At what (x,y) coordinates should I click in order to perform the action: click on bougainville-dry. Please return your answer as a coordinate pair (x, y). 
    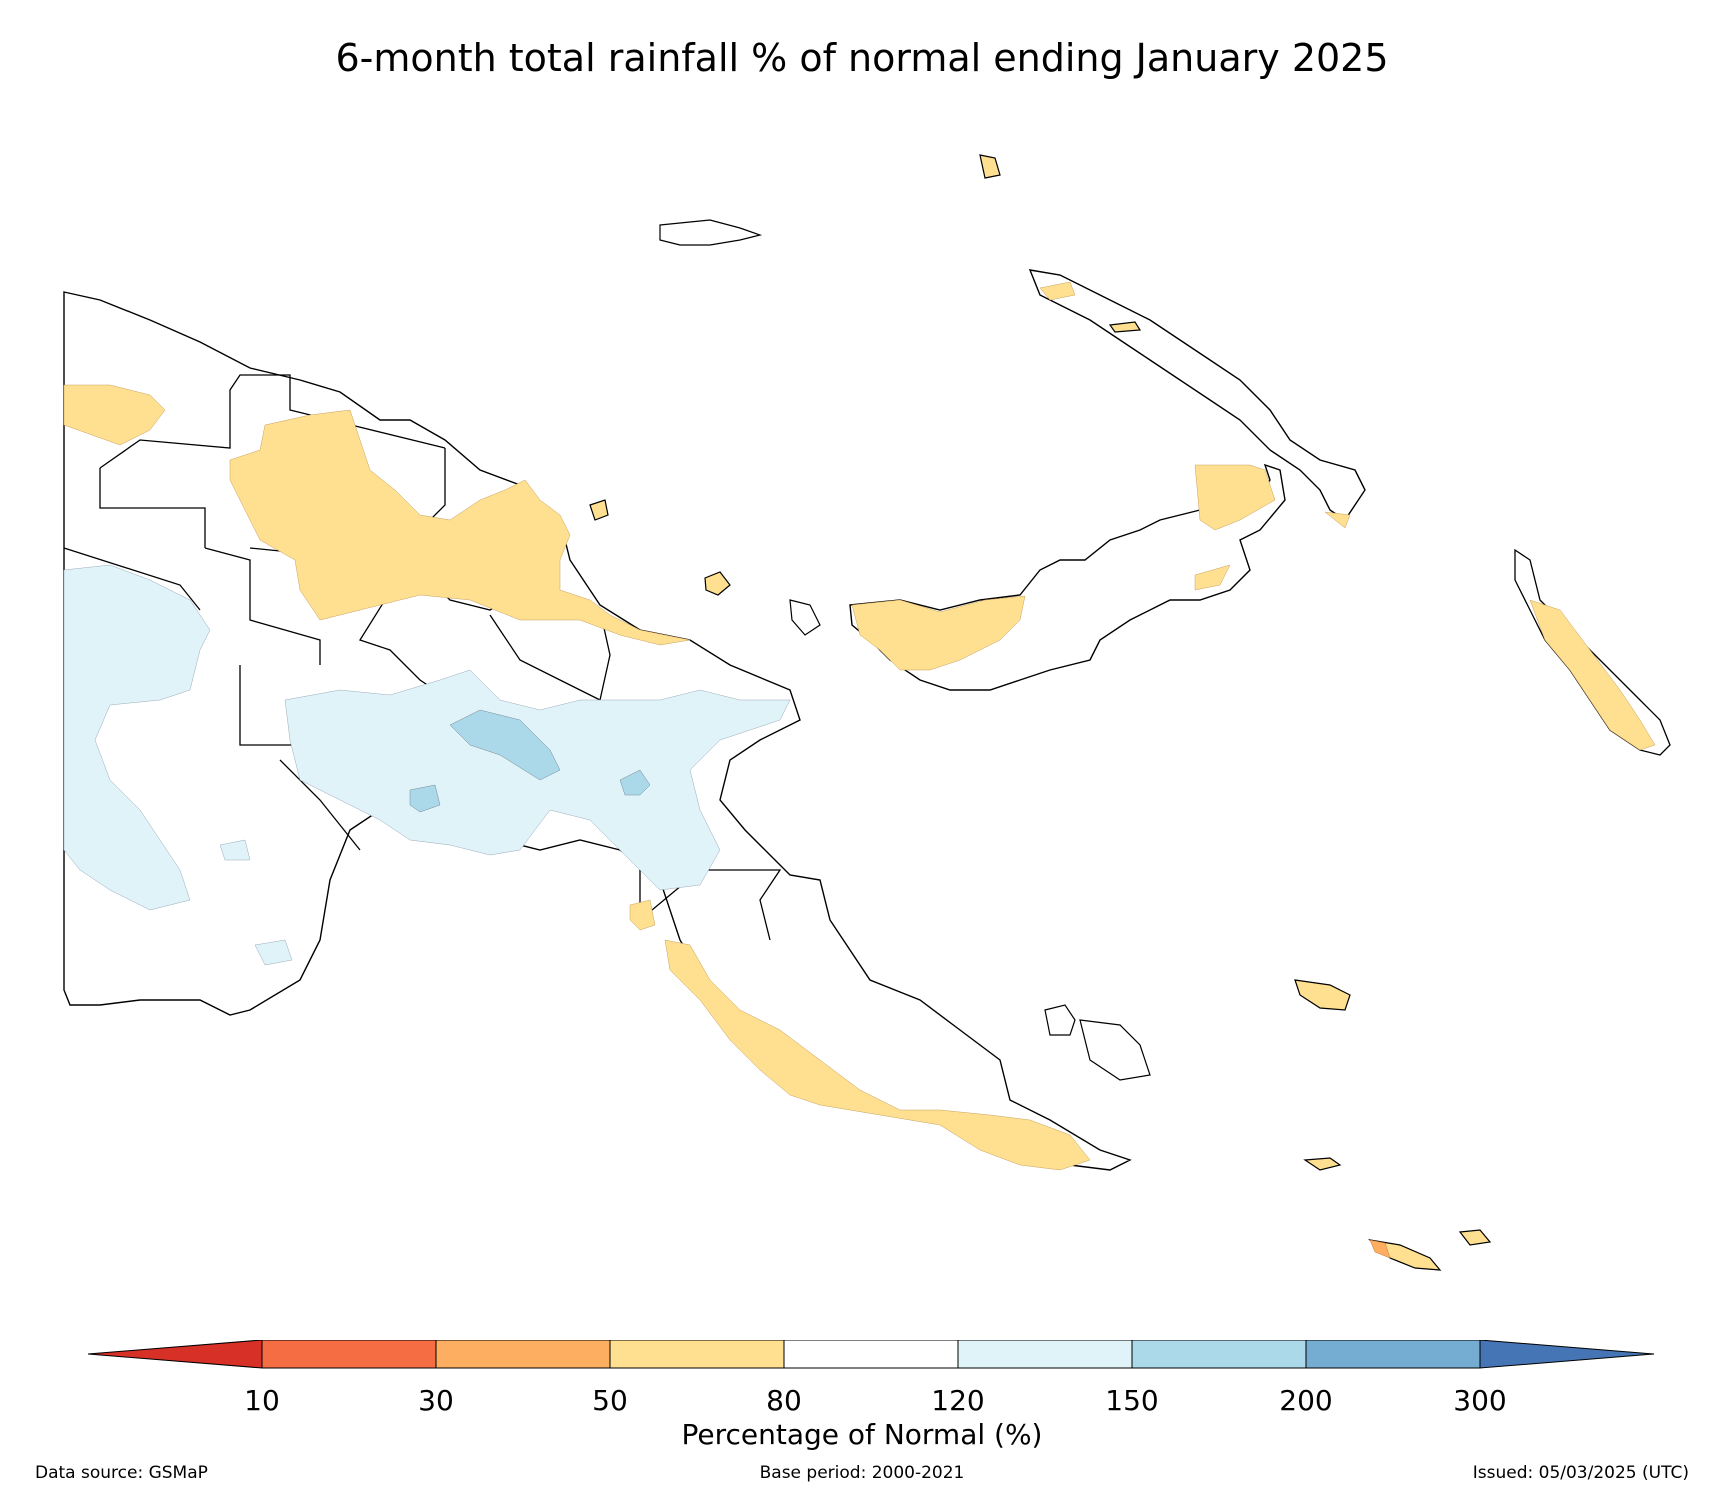
    Looking at the image, I should click on (1592, 675).